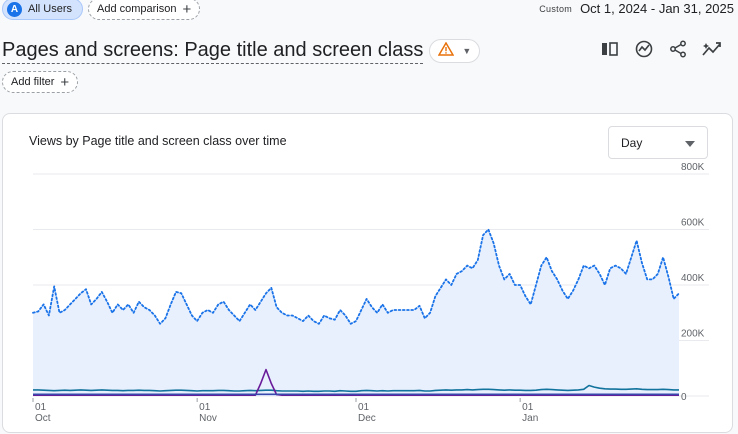  Describe the element at coordinates (446, 50) in the screenshot. I see `warning-icon` at that location.